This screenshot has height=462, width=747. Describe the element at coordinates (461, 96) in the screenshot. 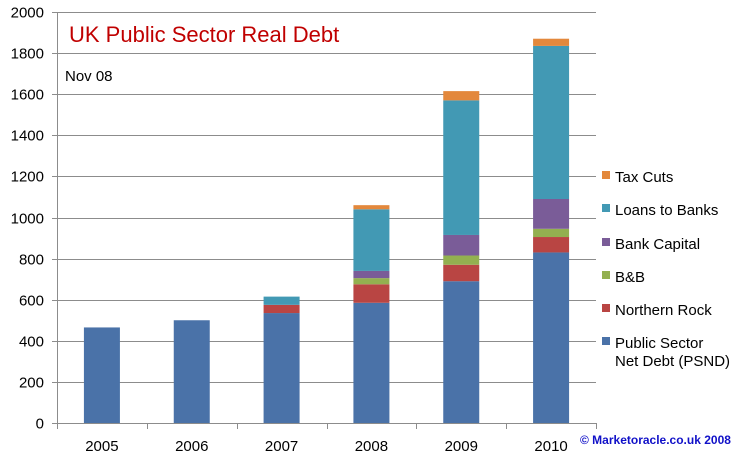

I see `bar-segment-tax-cuts-2009` at that location.